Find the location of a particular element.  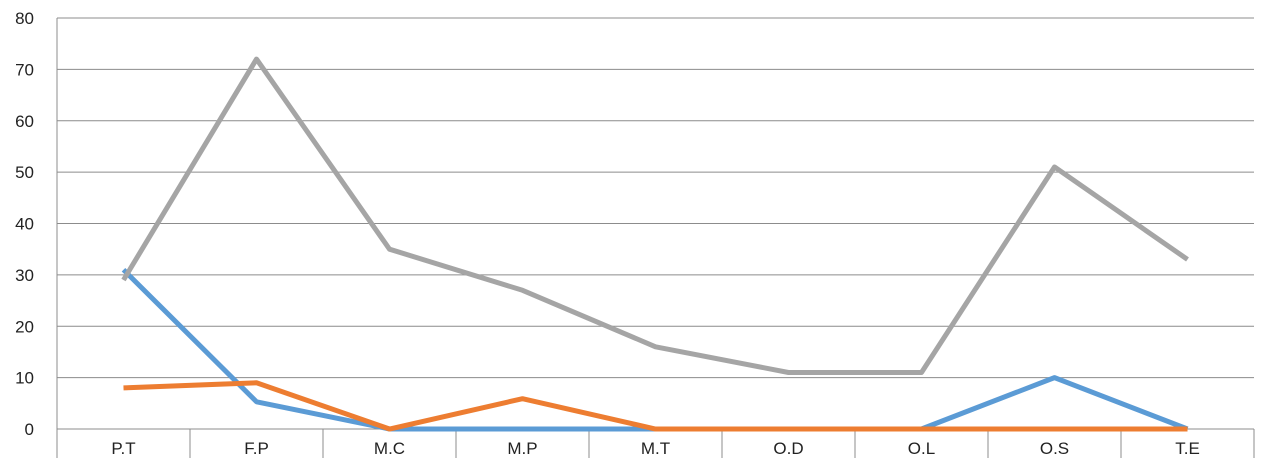

y-tick-label: 30 is located at coordinates (24, 275).